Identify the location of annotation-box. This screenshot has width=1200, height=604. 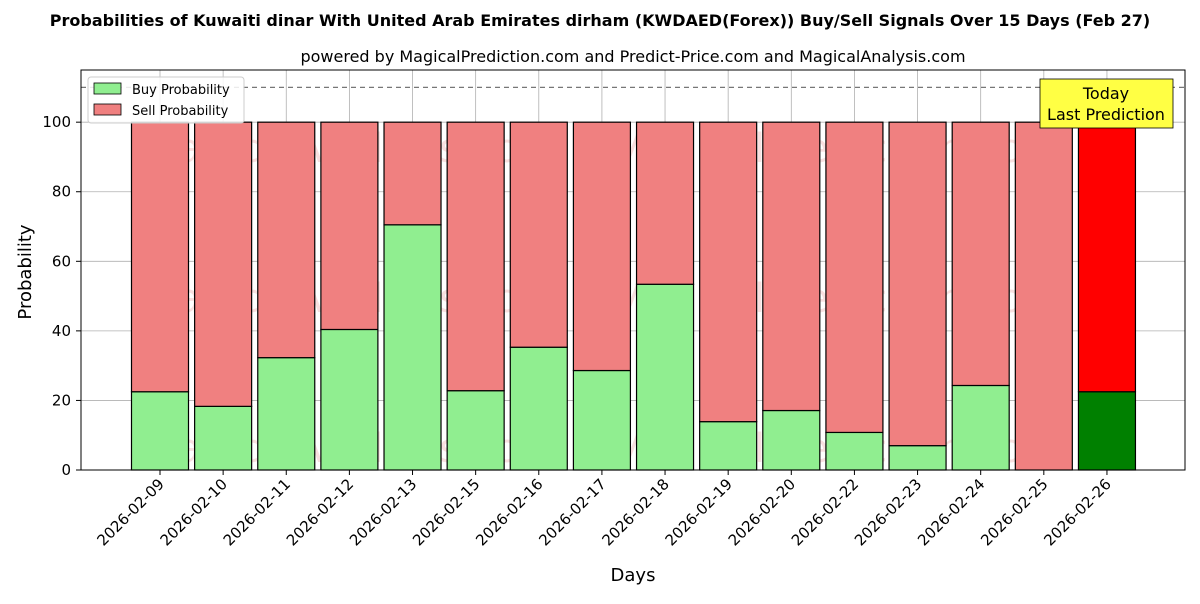
(1106, 103).